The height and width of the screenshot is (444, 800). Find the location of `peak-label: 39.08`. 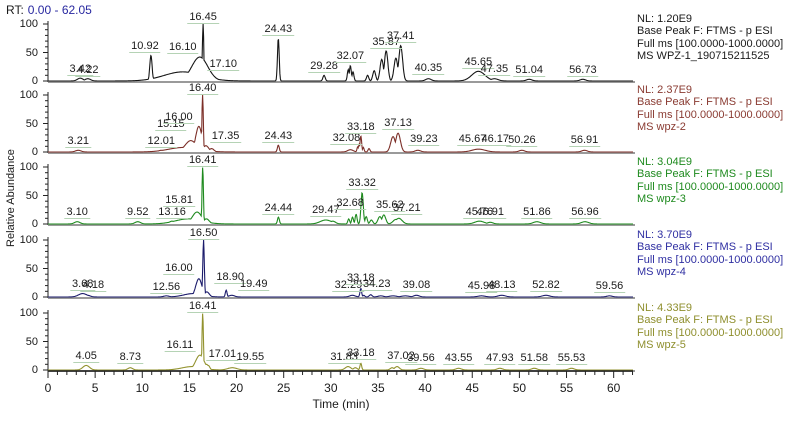

peak-label: 39.08 is located at coordinates (416, 285).